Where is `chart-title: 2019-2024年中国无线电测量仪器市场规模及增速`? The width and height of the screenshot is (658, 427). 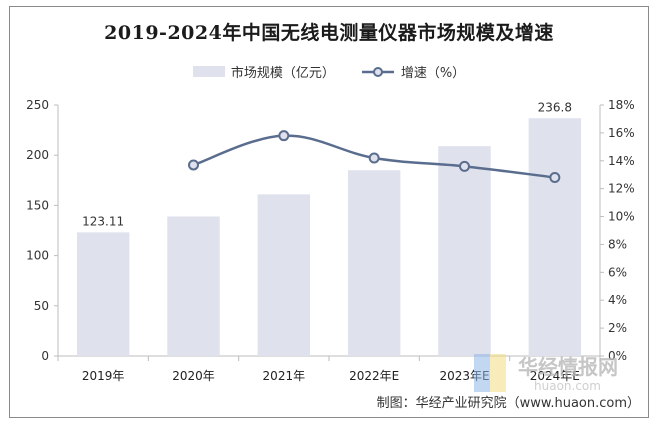
chart-title: 2019-2024年中国无线电测量仪器市场规模及增速 is located at coordinates (329, 33).